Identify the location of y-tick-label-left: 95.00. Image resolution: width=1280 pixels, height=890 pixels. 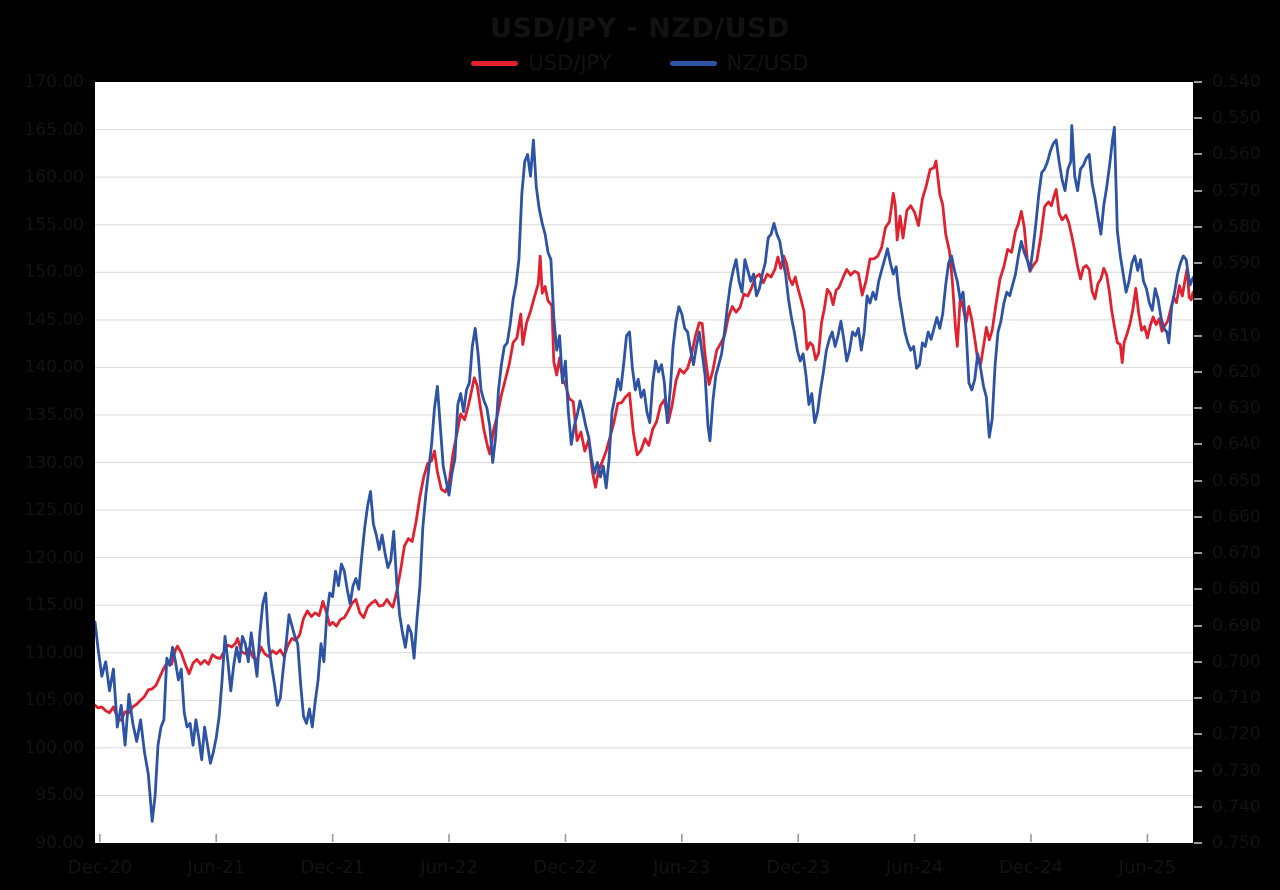
(59, 795).